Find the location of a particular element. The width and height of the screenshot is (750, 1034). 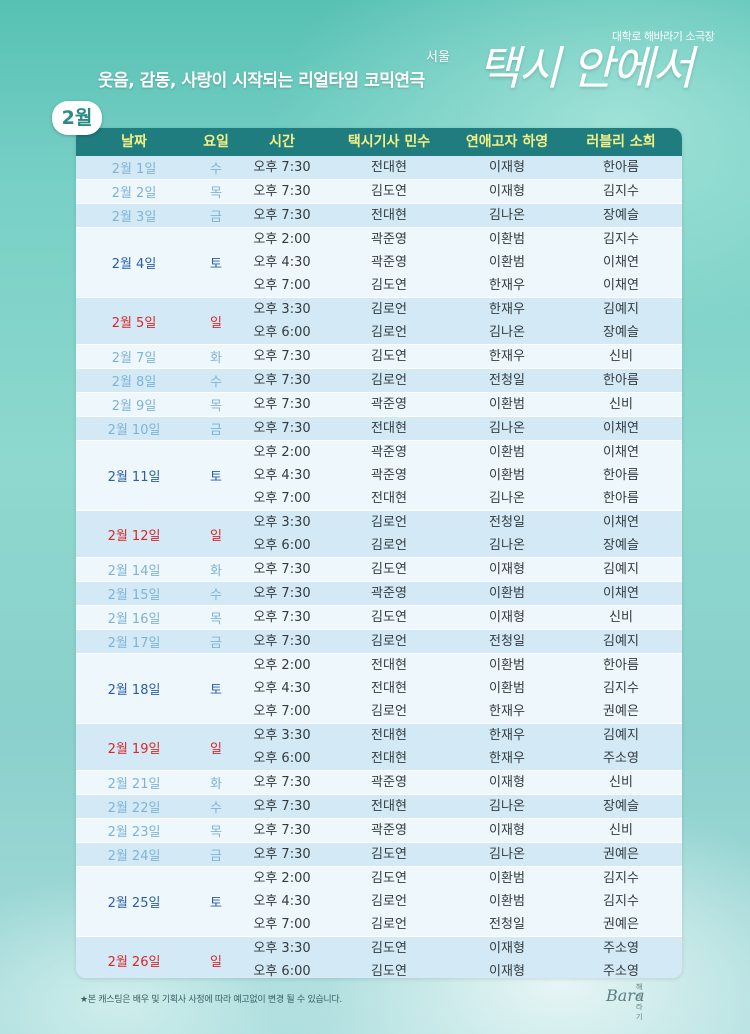

bara-logo-text: Bara is located at coordinates (625, 995).